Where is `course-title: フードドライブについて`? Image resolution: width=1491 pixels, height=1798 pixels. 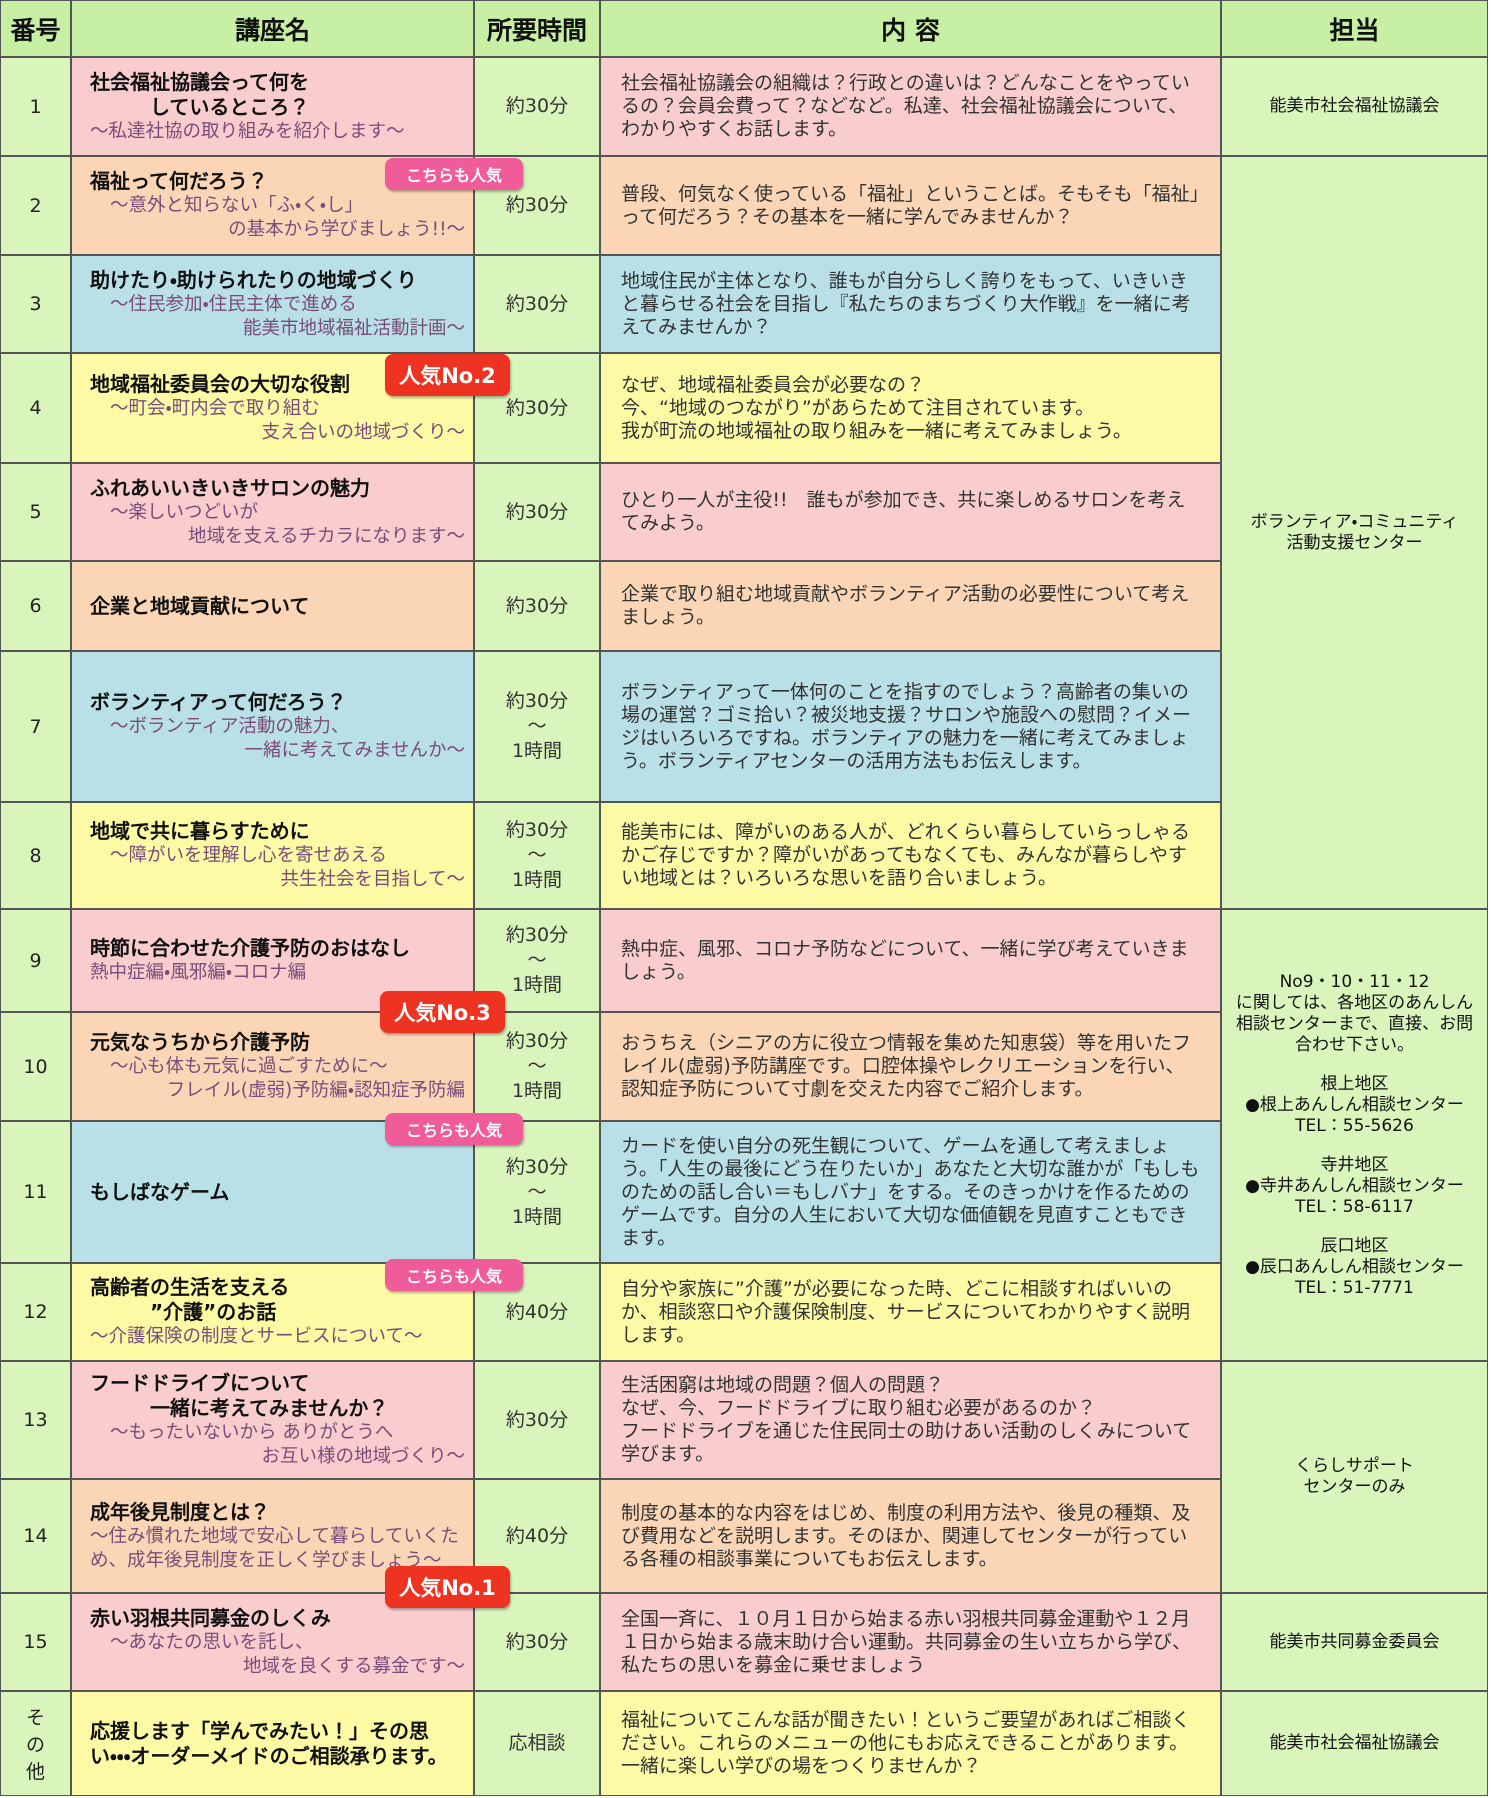 course-title: フードドライブについて is located at coordinates (200, 1383).